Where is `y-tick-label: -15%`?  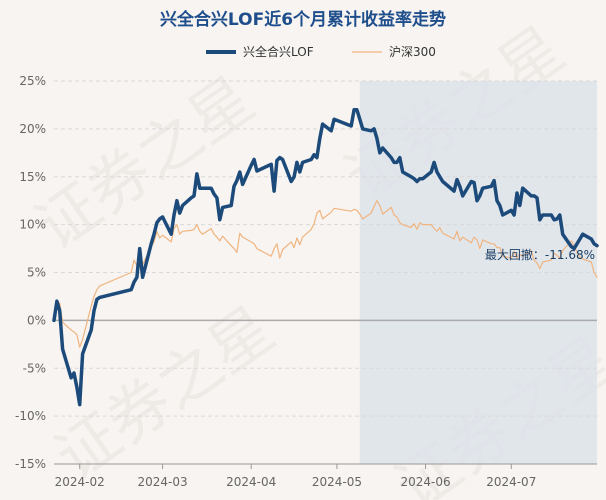 y-tick-label: -15% is located at coordinates (30, 464).